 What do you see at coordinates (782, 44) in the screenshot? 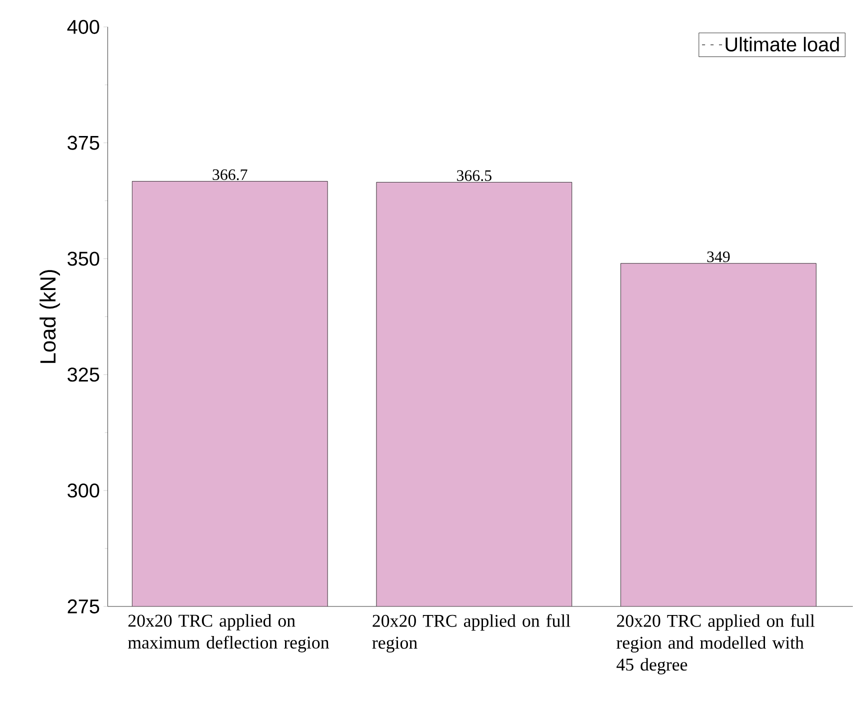
I see `text: Ultimate load` at bounding box center [782, 44].